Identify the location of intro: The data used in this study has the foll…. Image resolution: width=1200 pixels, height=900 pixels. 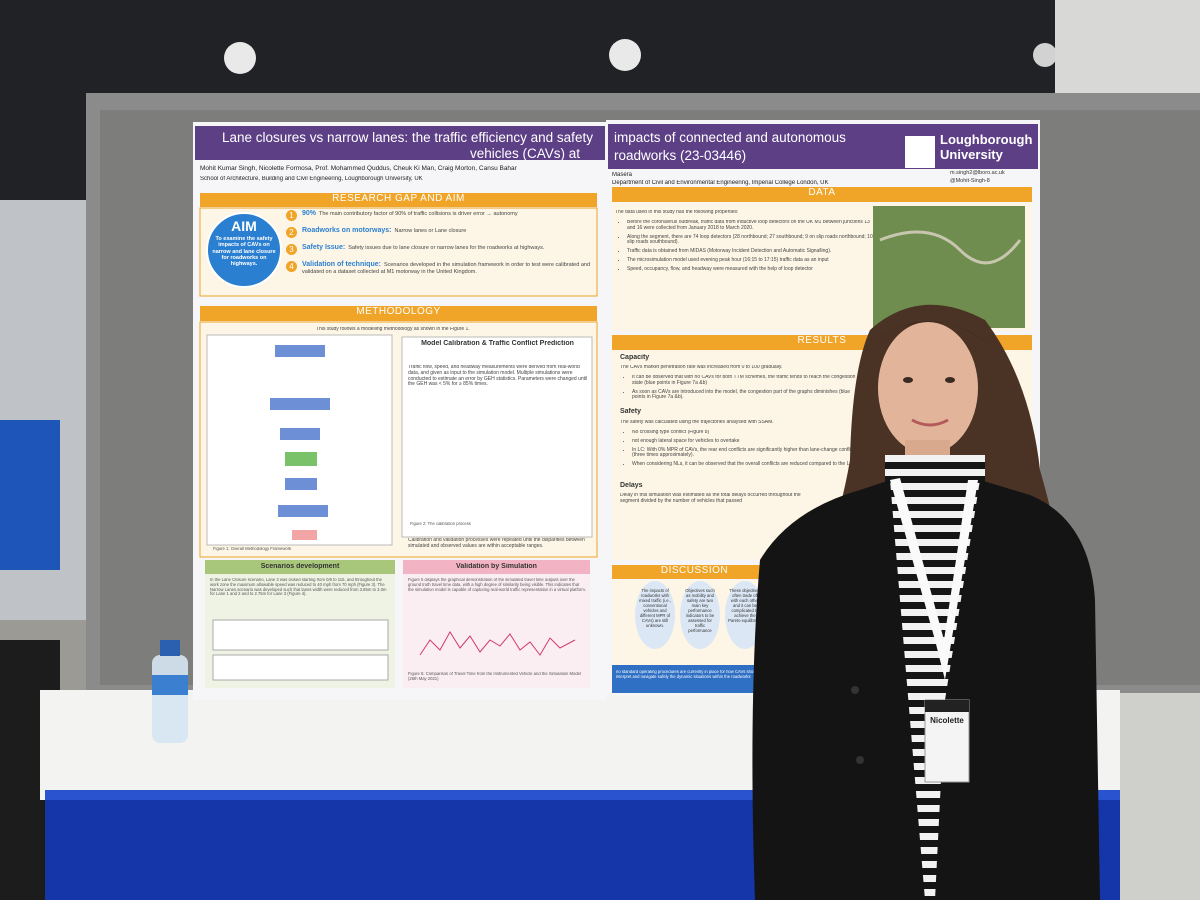
(677, 212).